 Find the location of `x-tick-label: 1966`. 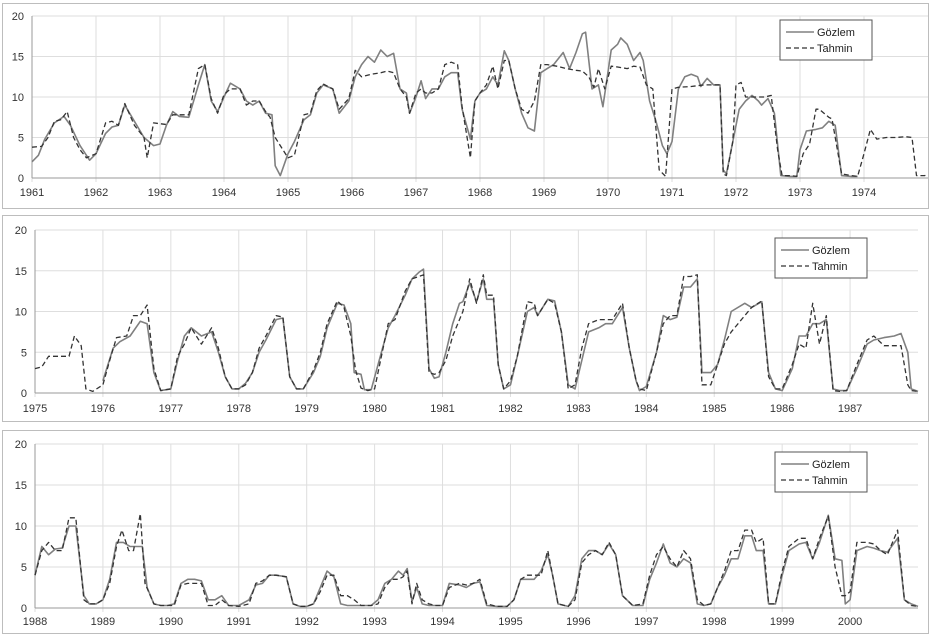

x-tick-label: 1966 is located at coordinates (352, 193).